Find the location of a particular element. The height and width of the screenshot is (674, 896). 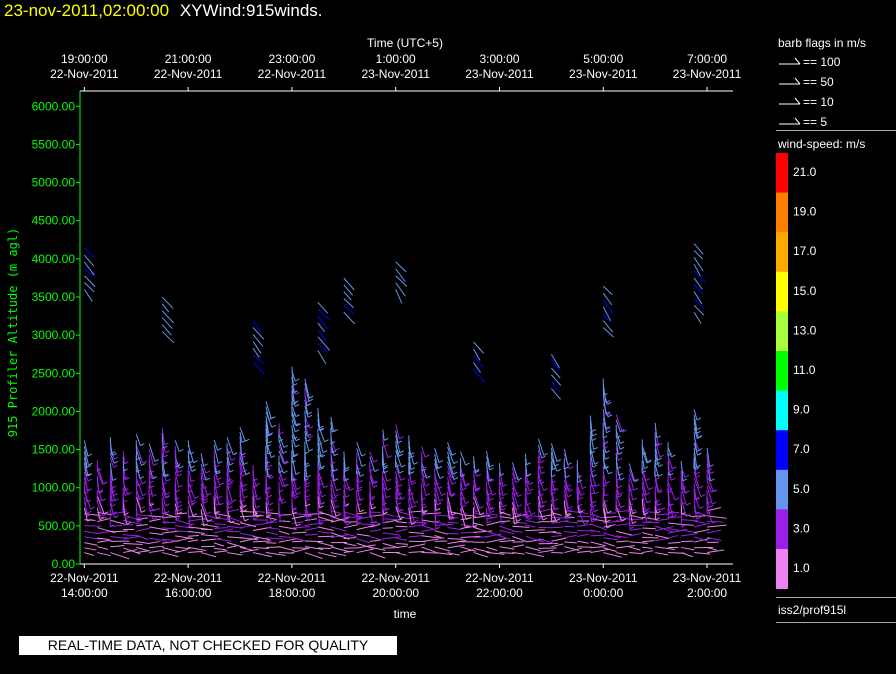

speed-legend-label: 13.0 is located at coordinates (805, 330).